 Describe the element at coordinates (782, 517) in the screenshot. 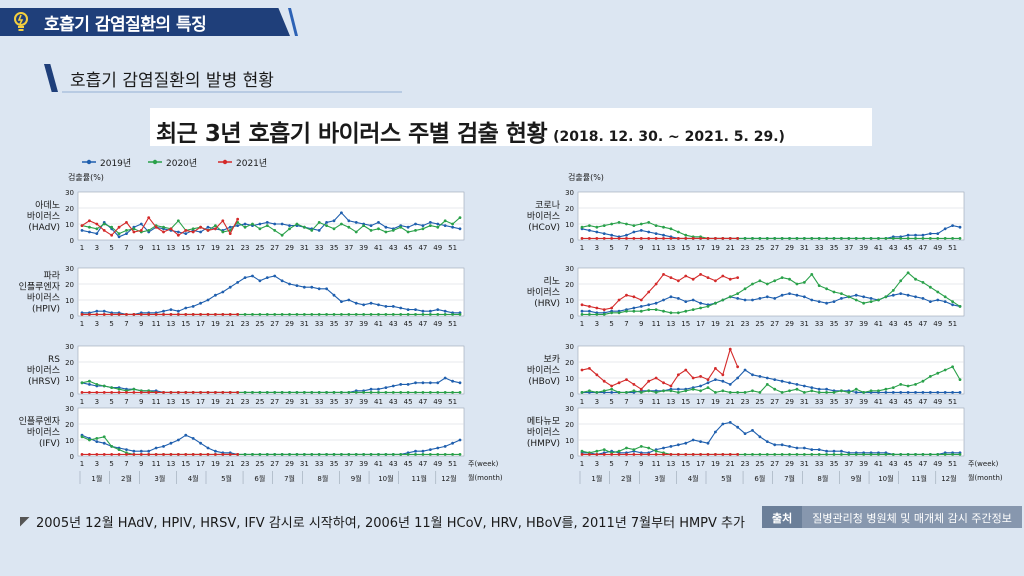

I see `source-label: 출처` at that location.